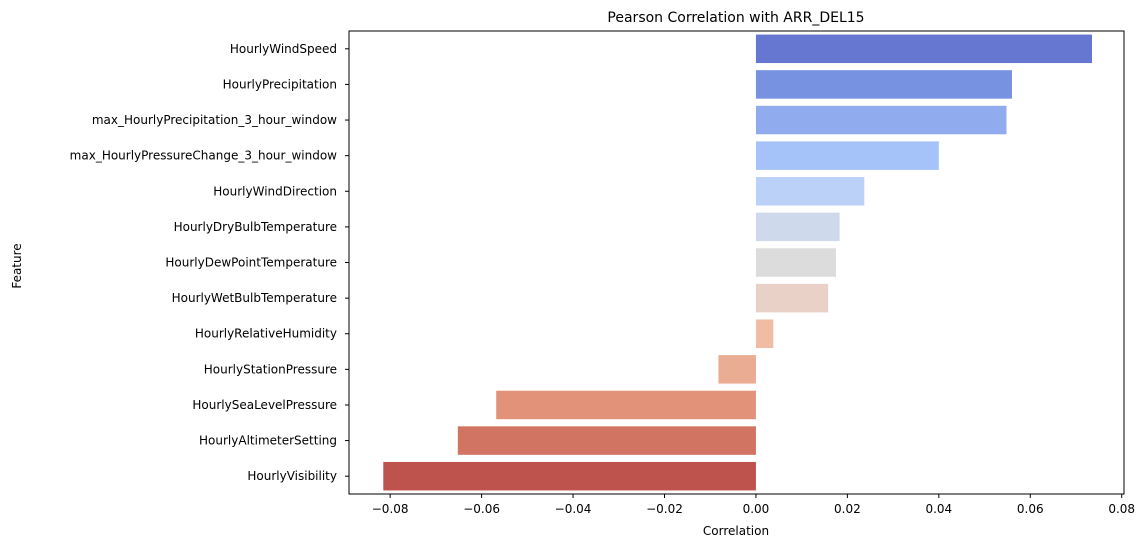  What do you see at coordinates (283, 49) in the screenshot?
I see `y-tick-label: HourlyWindSpeed` at bounding box center [283, 49].